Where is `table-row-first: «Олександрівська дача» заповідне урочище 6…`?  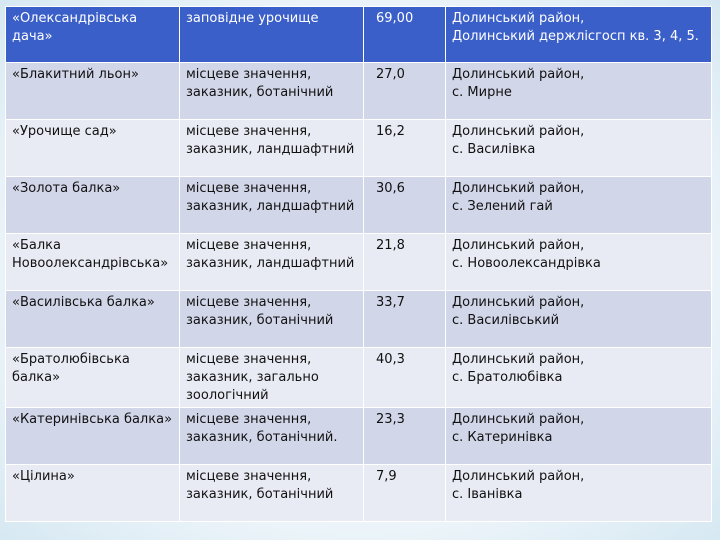 table-row-first: «Олександрівська дача» заповідне урочище 6… is located at coordinates (358, 34).